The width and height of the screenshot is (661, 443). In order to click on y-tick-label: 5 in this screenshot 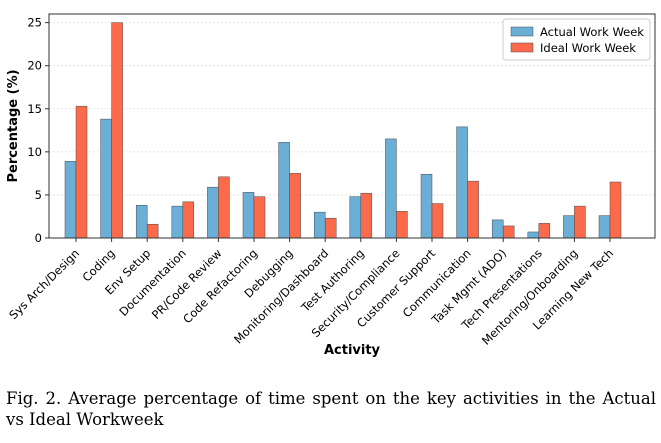, I will do `click(38, 195)`.